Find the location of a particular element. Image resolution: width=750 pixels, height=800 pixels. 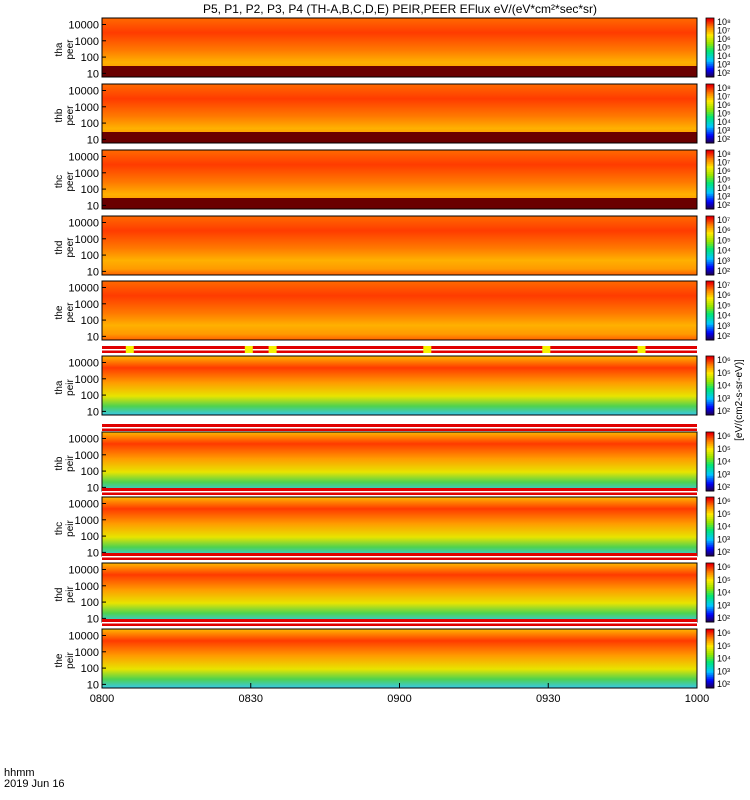

x-tick-label: 1000 is located at coordinates (697, 699).